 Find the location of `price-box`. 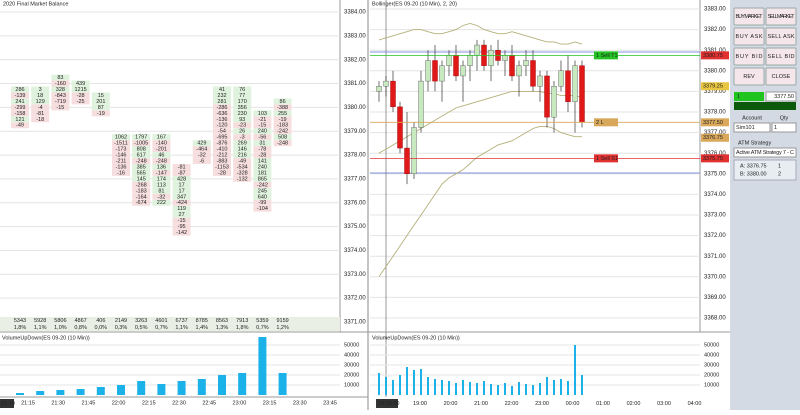

price-box is located at coordinates (781, 96).